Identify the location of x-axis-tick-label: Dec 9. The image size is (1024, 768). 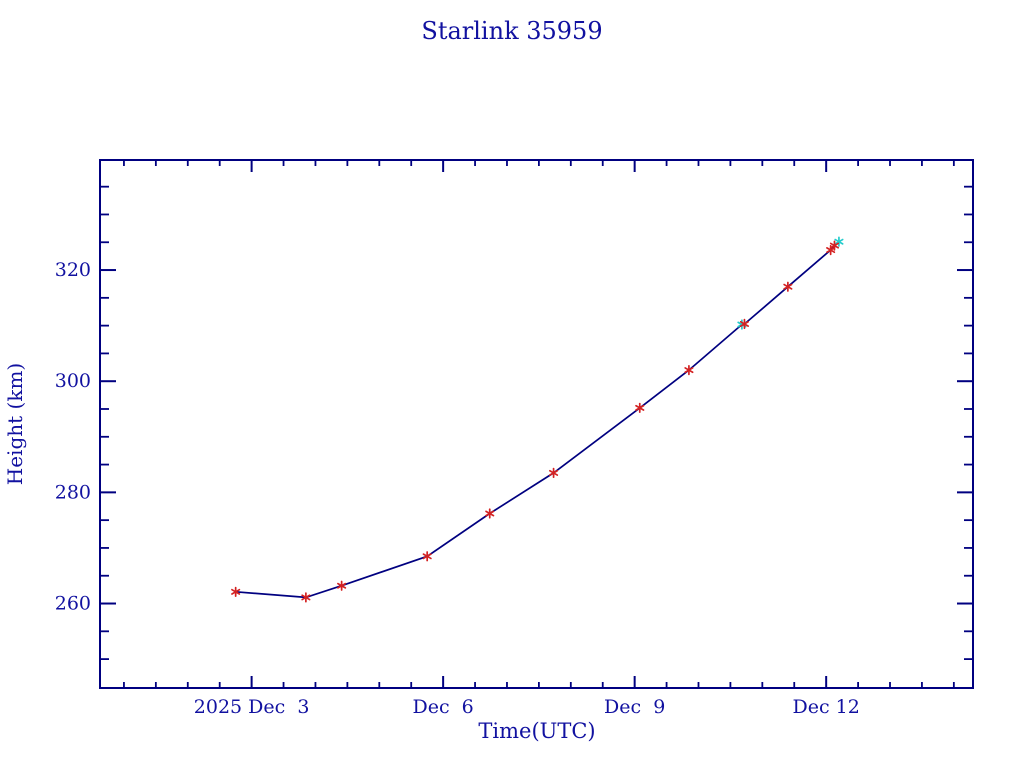
(634, 707).